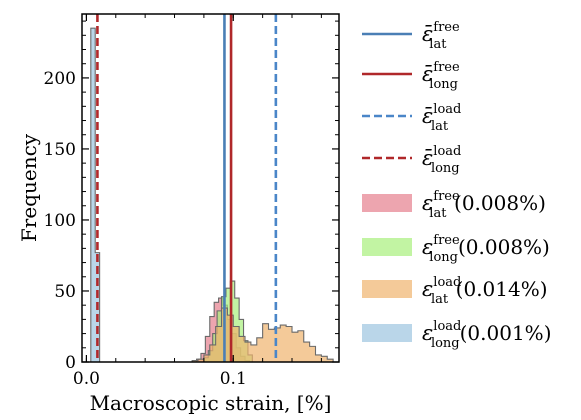 This screenshot has width=581, height=420. I want to click on histogram-series-load-lat, so click(262, 335).